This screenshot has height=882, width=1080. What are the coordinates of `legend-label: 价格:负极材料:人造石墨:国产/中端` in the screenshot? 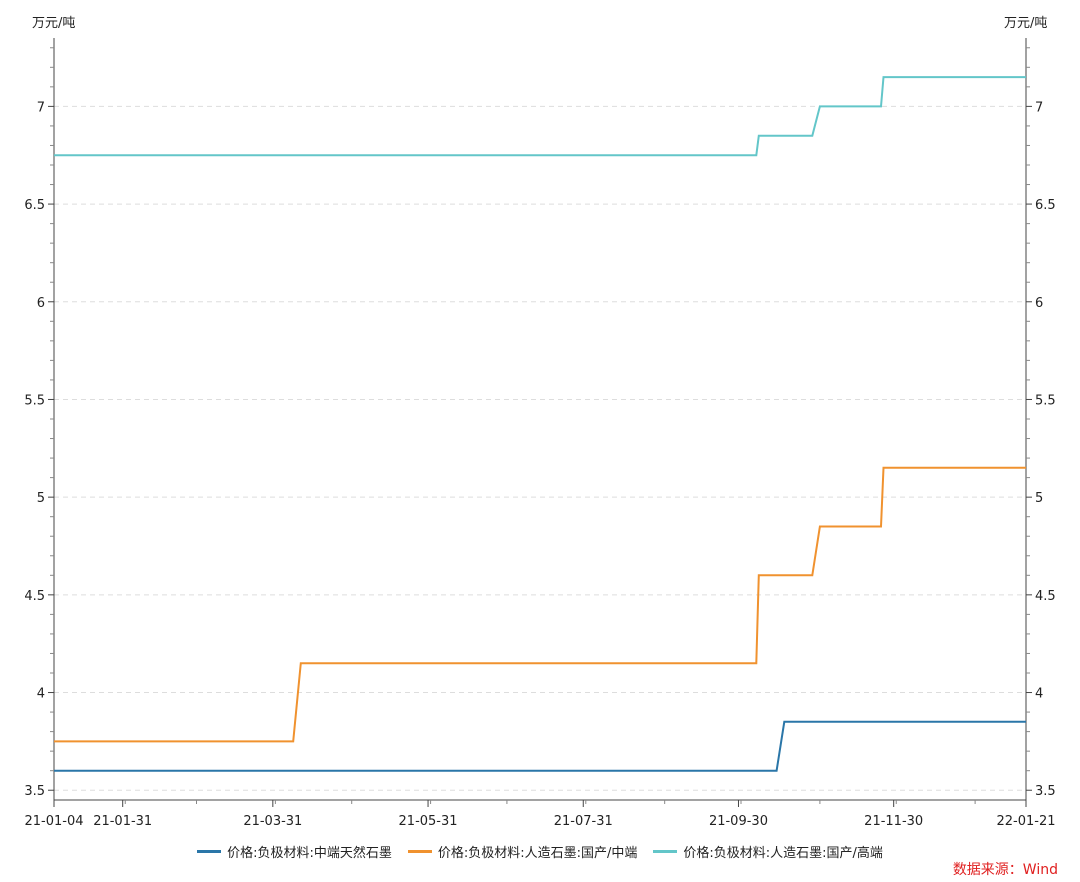 It's located at (537, 853).